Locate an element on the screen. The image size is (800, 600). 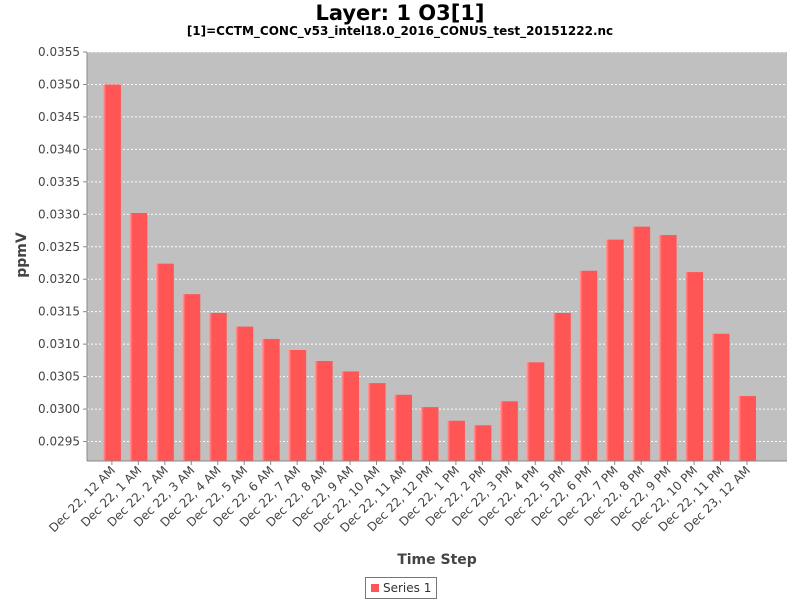
y-tick-label: 0.0310 is located at coordinates (59, 344).